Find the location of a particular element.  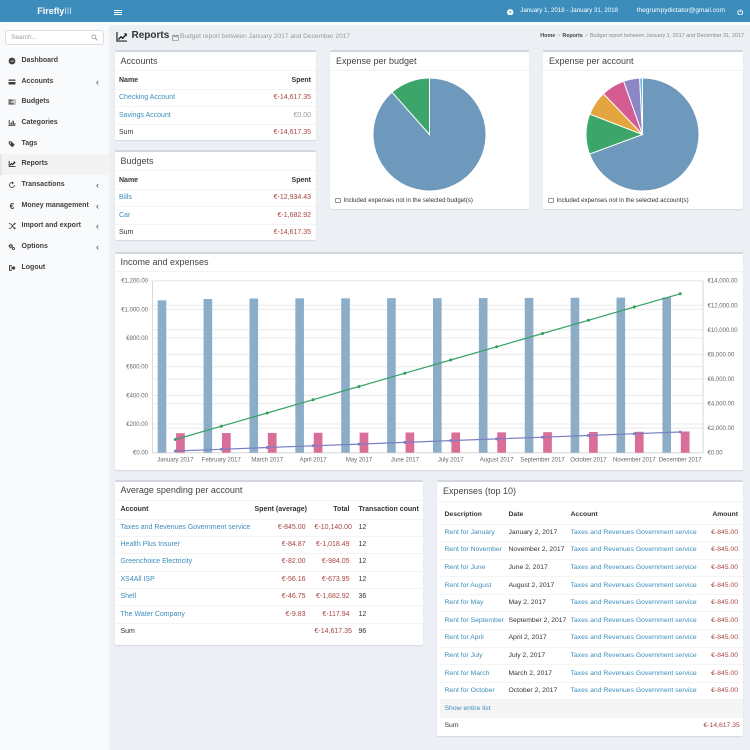

svg-text: October 2017 is located at coordinates (588, 460).